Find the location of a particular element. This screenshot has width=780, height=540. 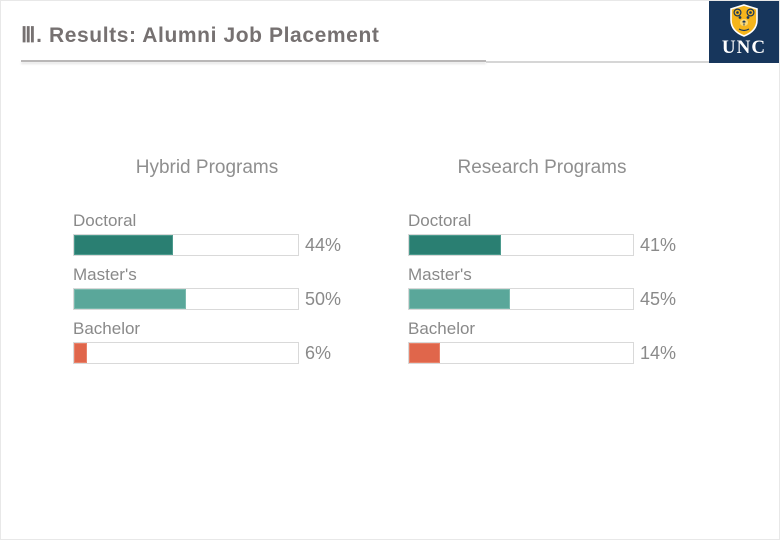

unc-logo: UNC is located at coordinates (744, 32).